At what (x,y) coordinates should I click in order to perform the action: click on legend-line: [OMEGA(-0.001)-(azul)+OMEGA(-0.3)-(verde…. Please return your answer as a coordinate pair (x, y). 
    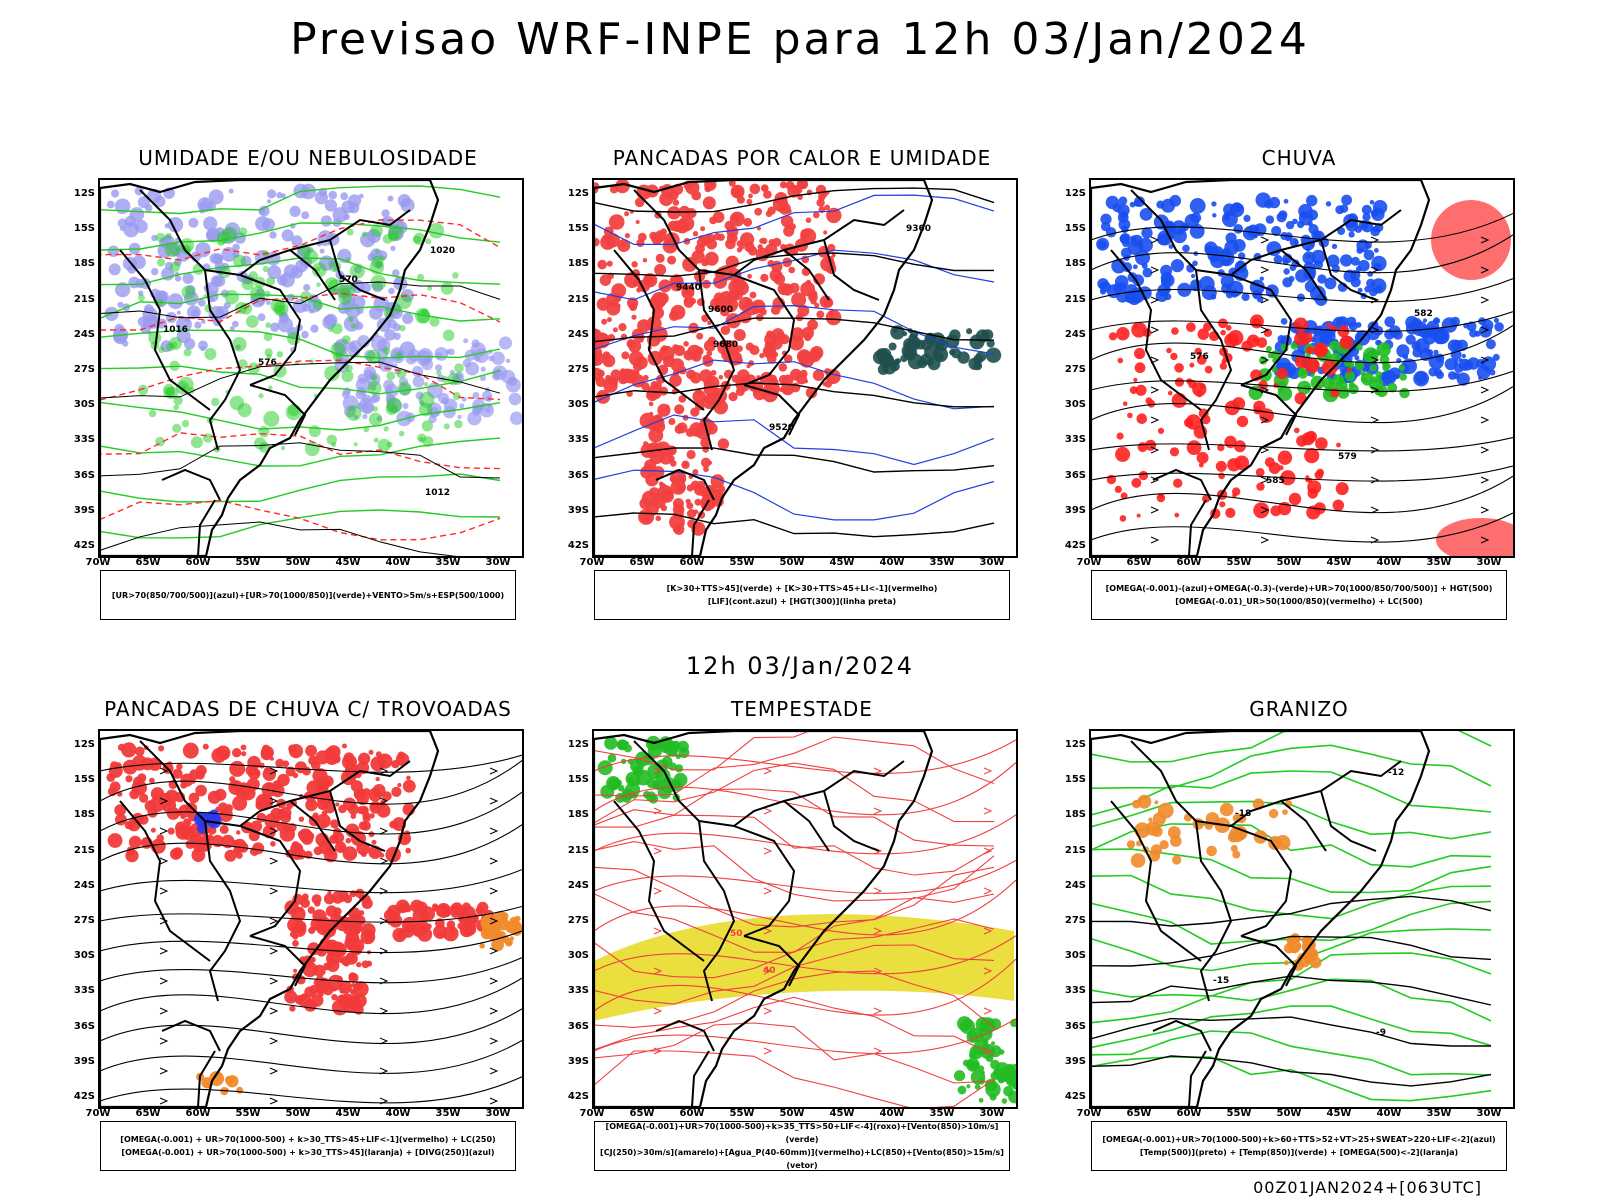
    Looking at the image, I should click on (1299, 588).